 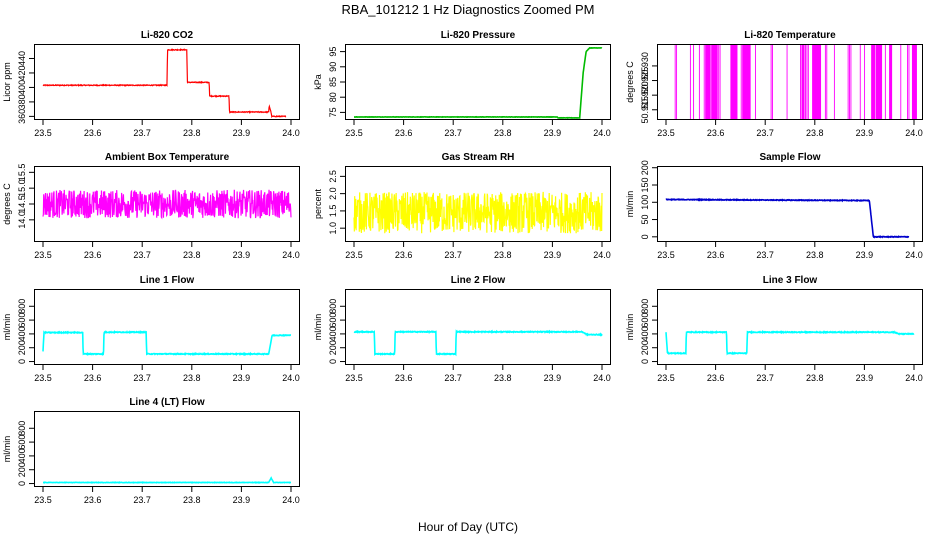 What do you see at coordinates (630, 204) in the screenshot?
I see `y-axis-label: ml/min` at bounding box center [630, 204].